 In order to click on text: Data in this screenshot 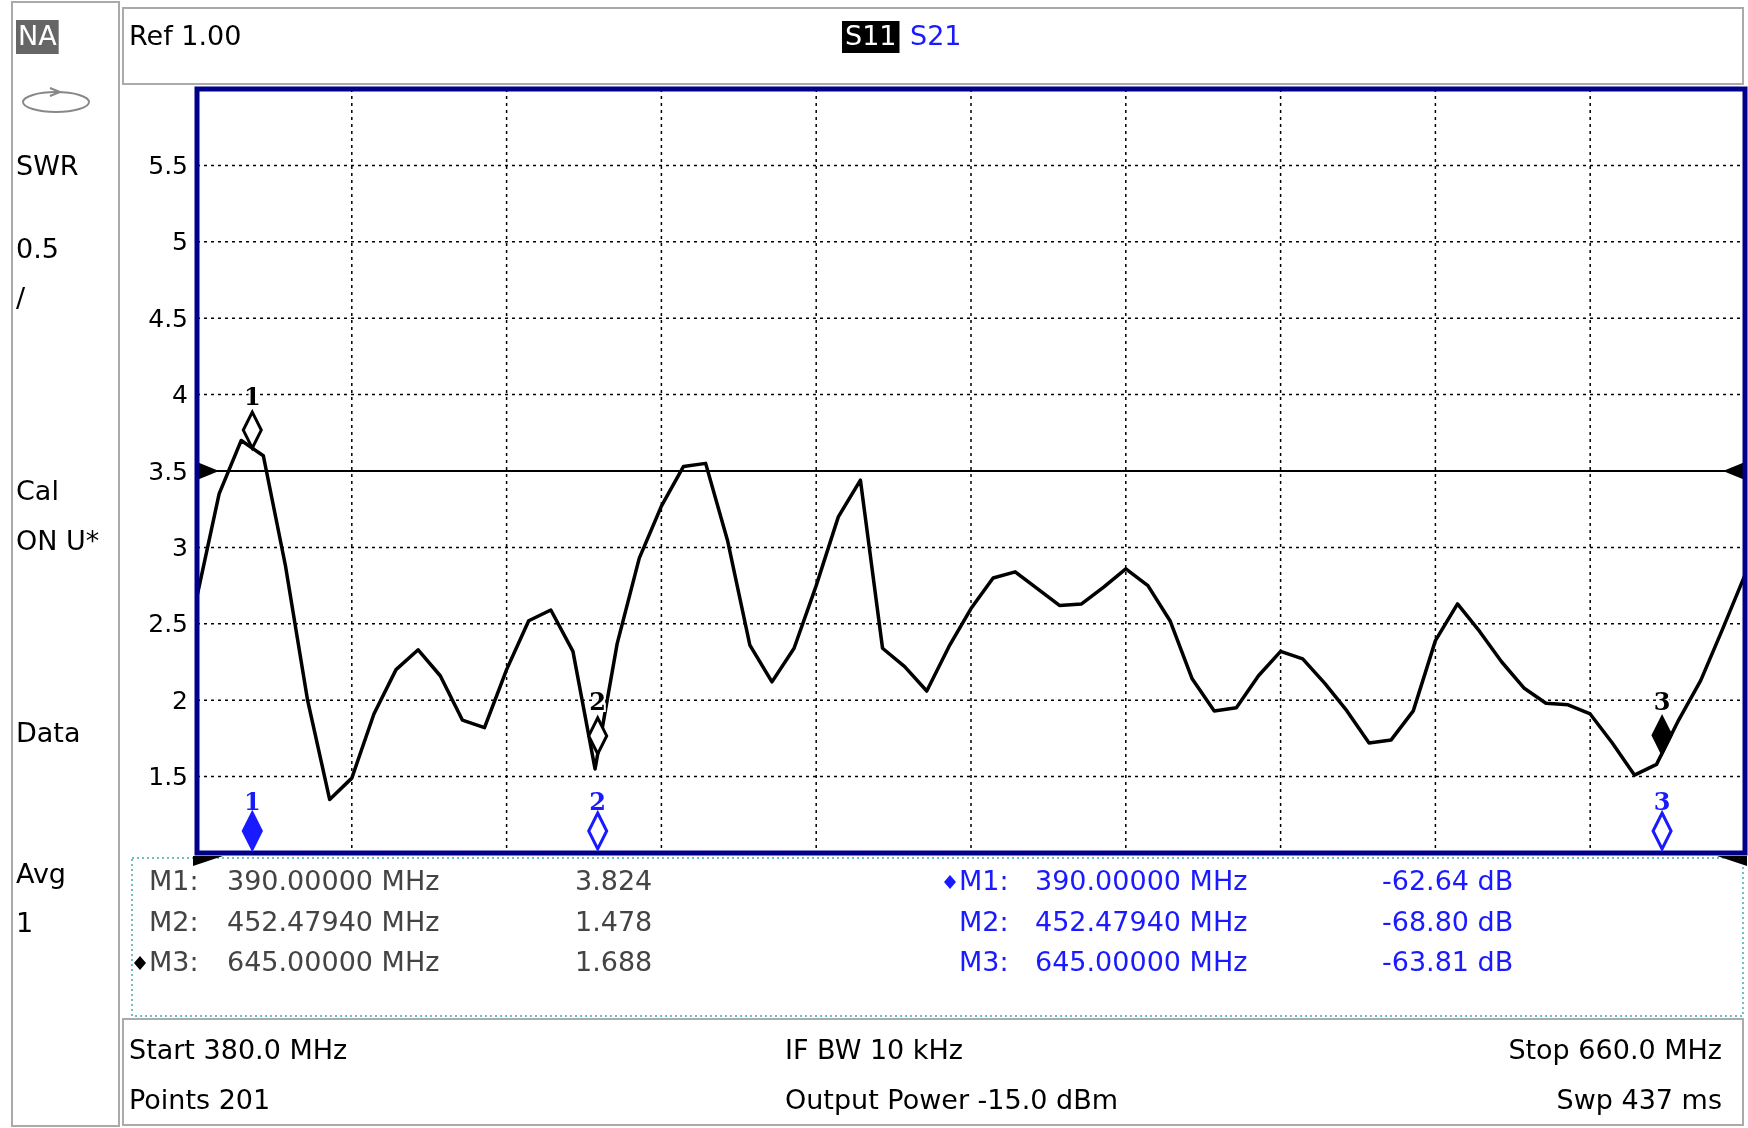, I will do `click(48, 732)`.